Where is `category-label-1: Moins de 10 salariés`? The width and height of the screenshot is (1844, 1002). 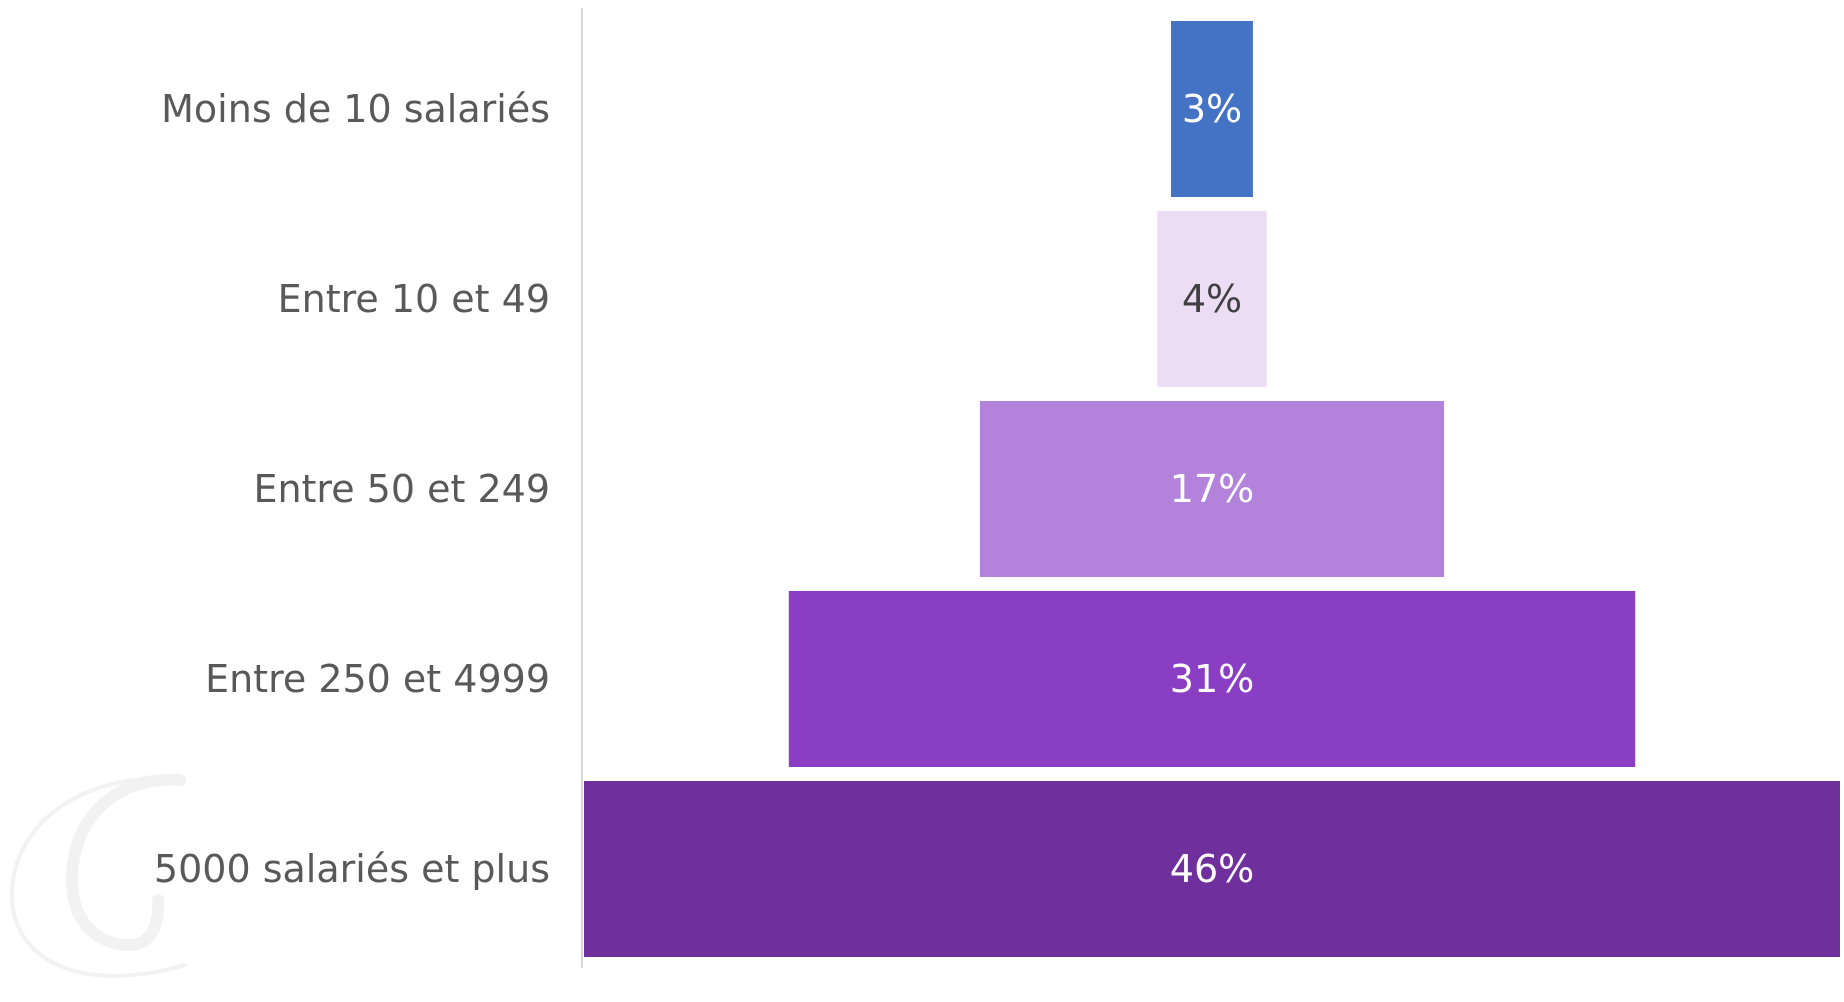 category-label-1: Moins de 10 salariés is located at coordinates (355, 109).